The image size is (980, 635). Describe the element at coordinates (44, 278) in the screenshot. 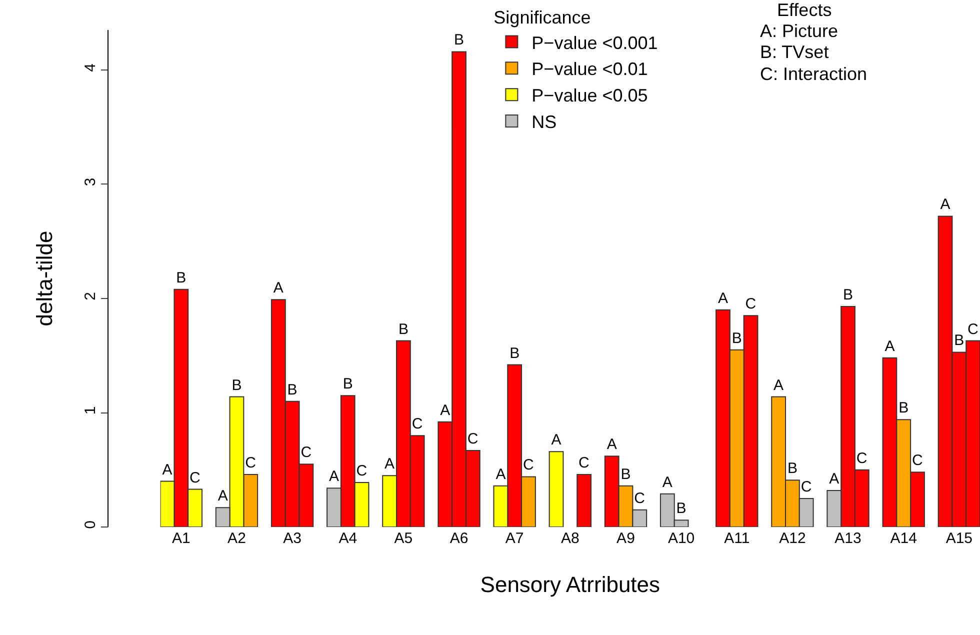

I see `y-axis-title: delta-tilde` at that location.